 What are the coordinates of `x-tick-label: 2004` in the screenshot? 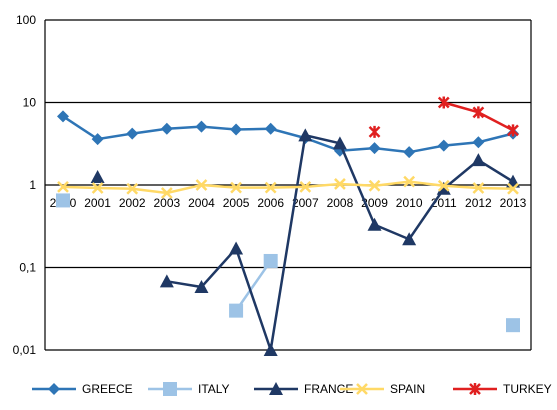 It's located at (201, 203).